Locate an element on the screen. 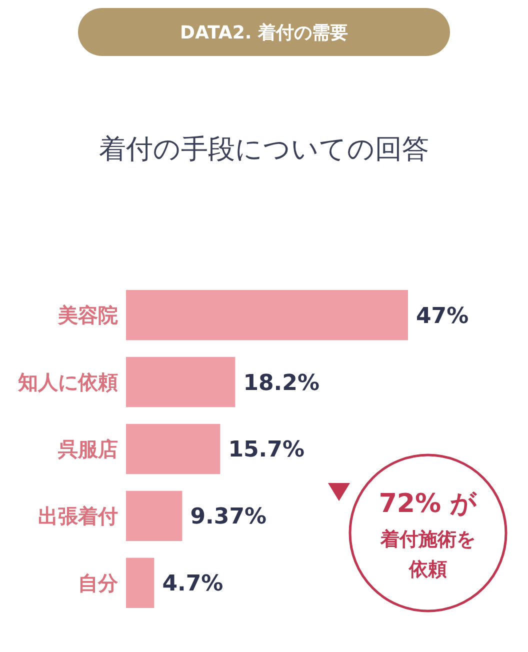  data-label: 18.2% is located at coordinates (281, 383).